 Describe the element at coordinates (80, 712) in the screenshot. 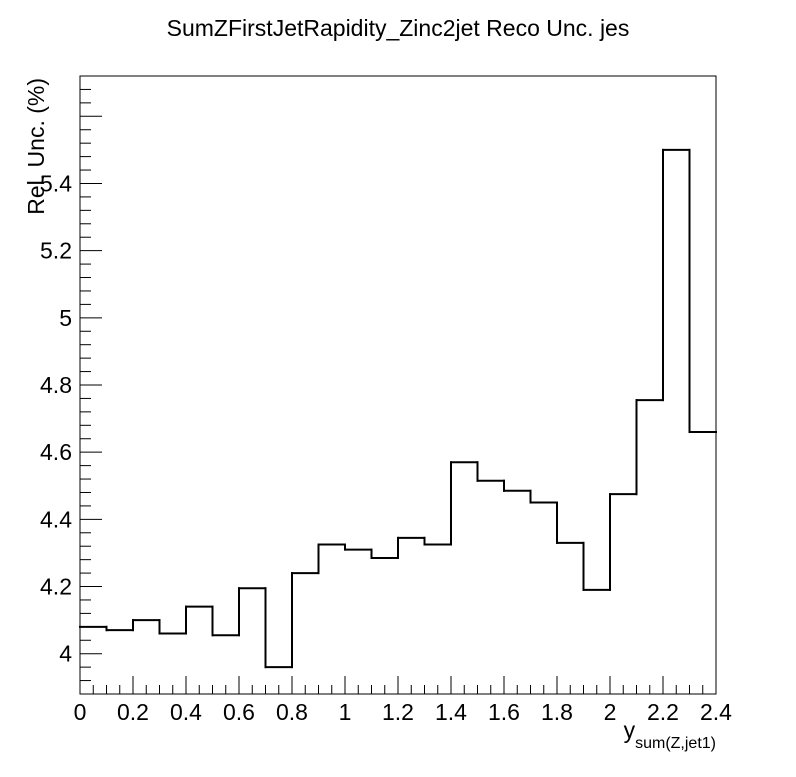

I see `x-tick-label: 0` at that location.